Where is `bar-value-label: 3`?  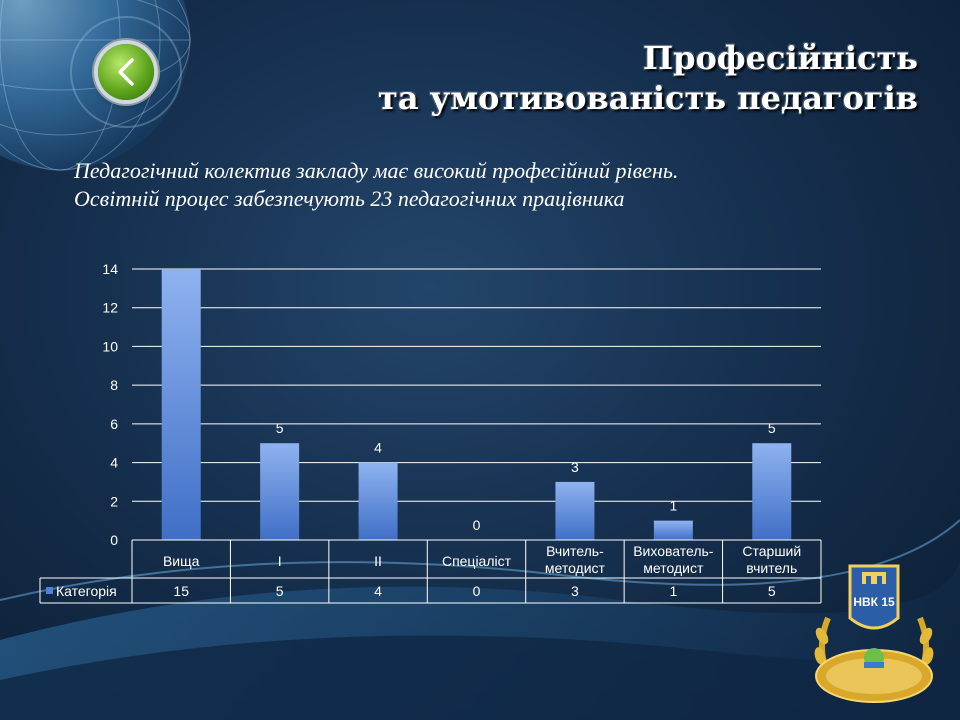 bar-value-label: 3 is located at coordinates (575, 467).